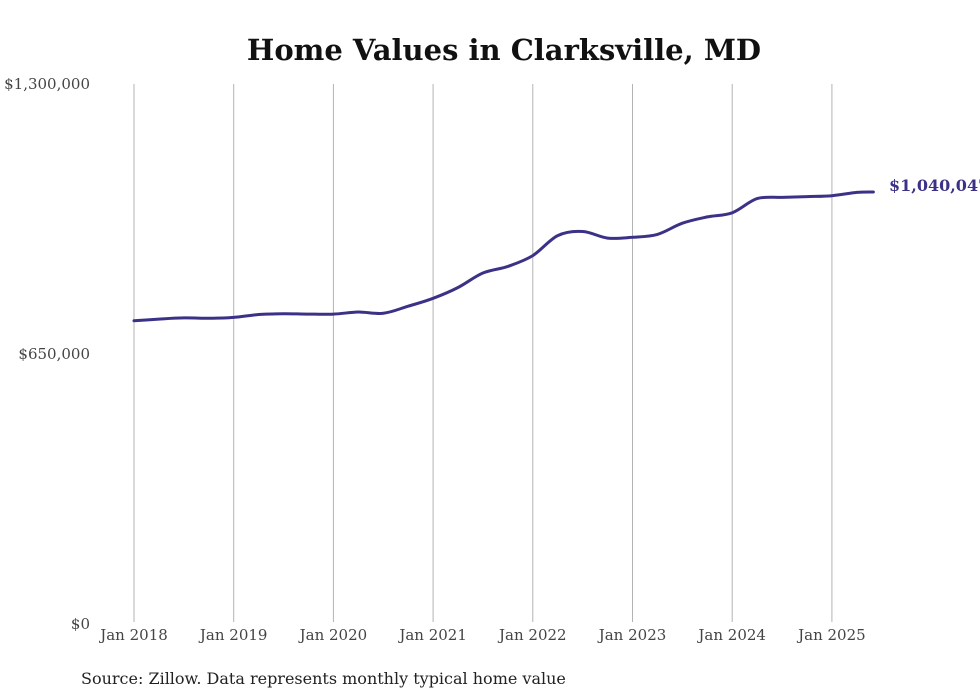 This screenshot has height=699, width=980. Describe the element at coordinates (80, 624) in the screenshot. I see `y-tick-label: $0` at that location.